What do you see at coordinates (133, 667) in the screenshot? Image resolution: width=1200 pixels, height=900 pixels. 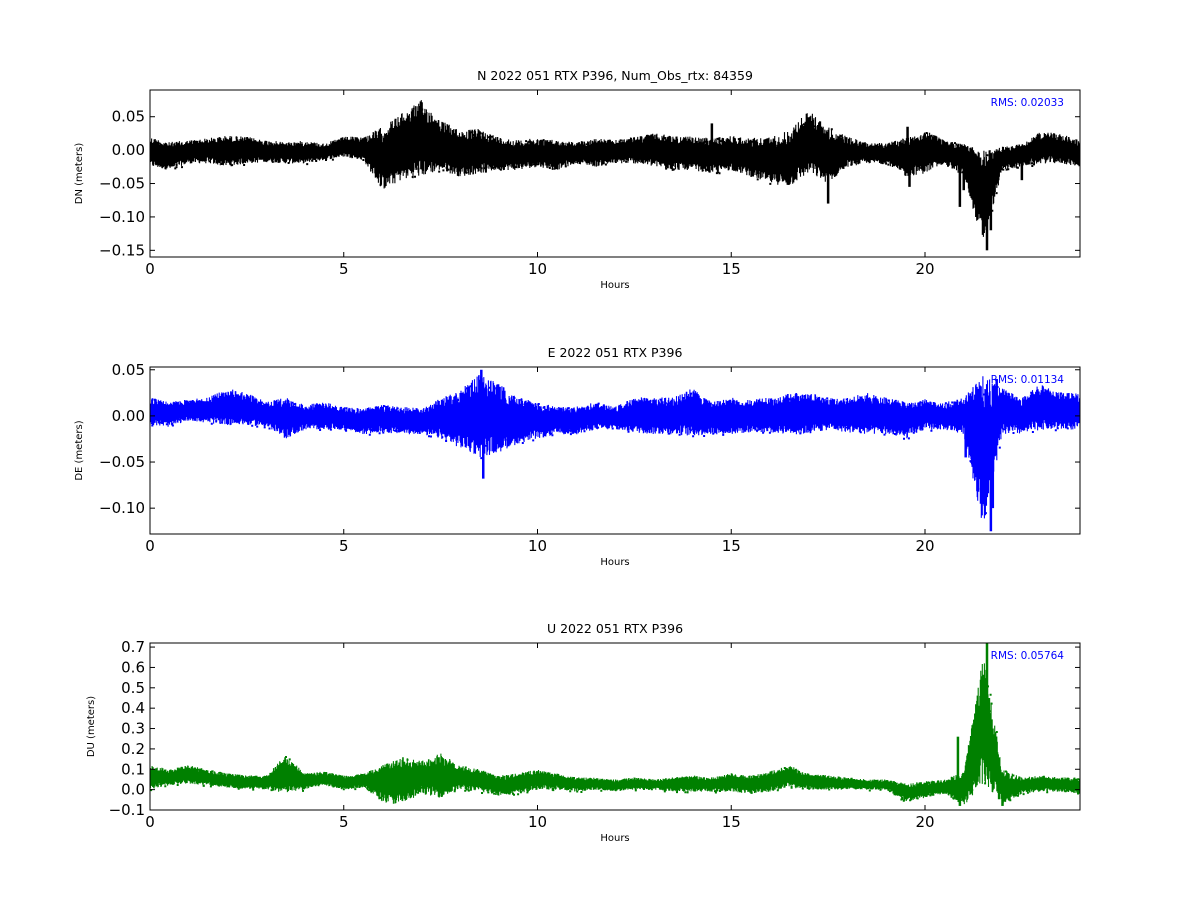 I see `du-ytick-label: 0.6` at bounding box center [133, 667].